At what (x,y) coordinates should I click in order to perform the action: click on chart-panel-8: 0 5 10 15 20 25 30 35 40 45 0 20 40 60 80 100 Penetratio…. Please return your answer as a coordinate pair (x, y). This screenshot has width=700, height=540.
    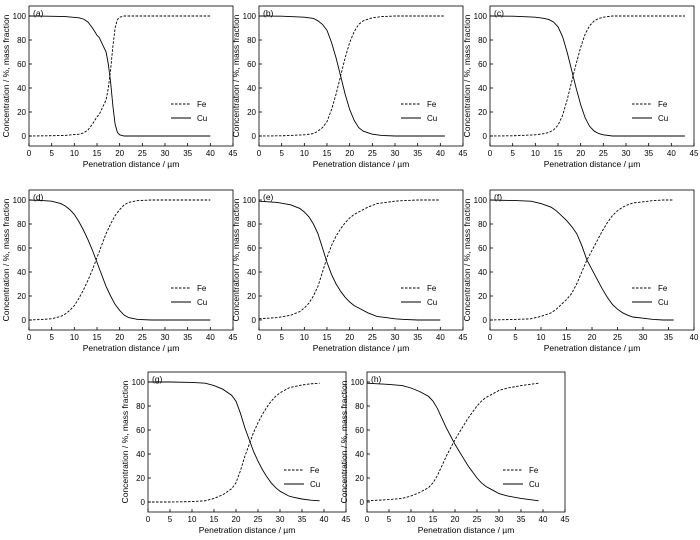
    Looking at the image, I should click on (454, 453).